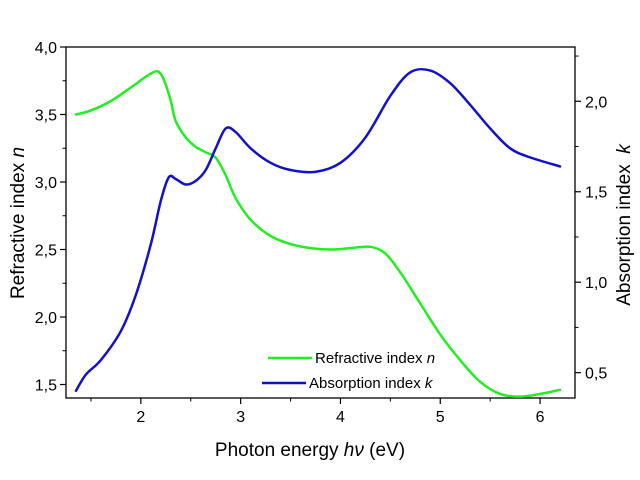 Image resolution: width=640 pixels, height=480 pixels. I want to click on x-axis-title: Photon energy hν (eV), so click(310, 450).